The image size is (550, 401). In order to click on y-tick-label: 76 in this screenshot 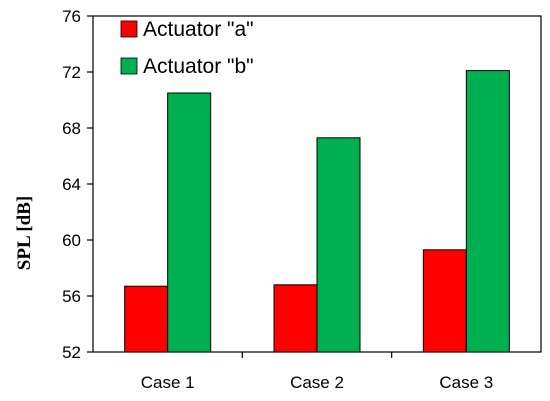, I will do `click(71, 16)`.